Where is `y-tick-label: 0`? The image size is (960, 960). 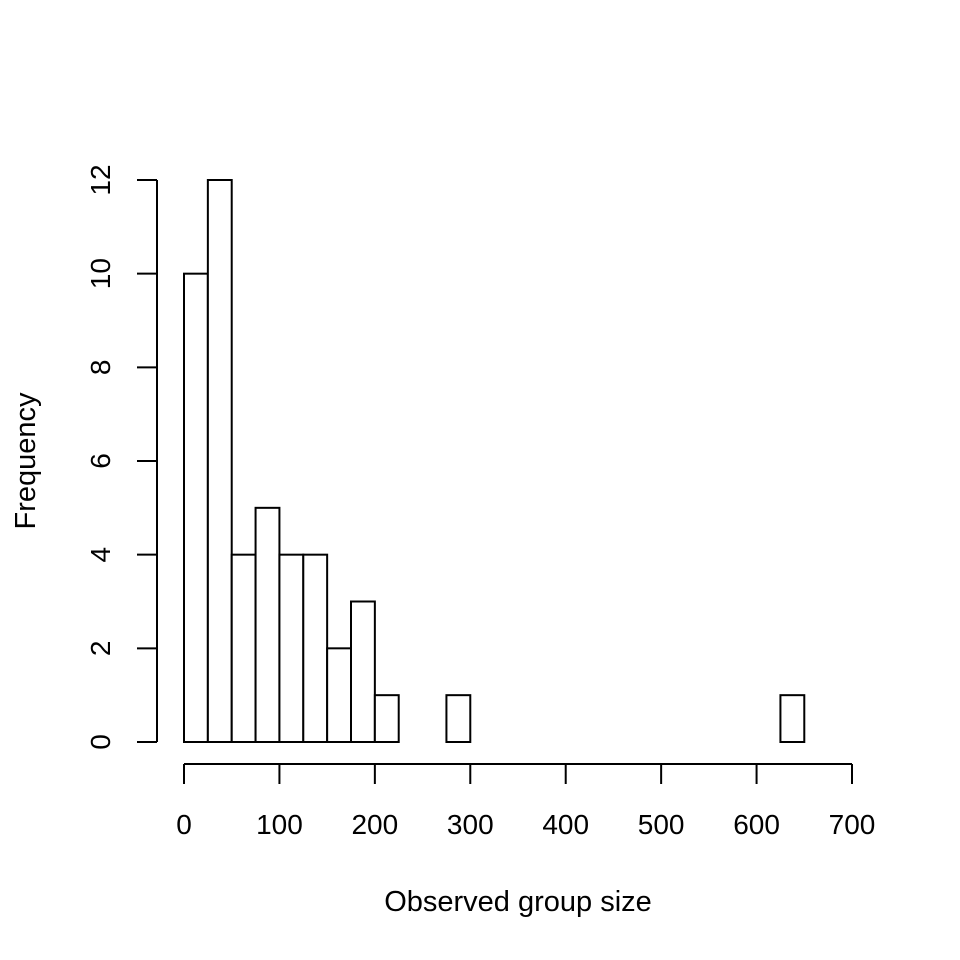
y-tick-label: 0 is located at coordinates (100, 742).